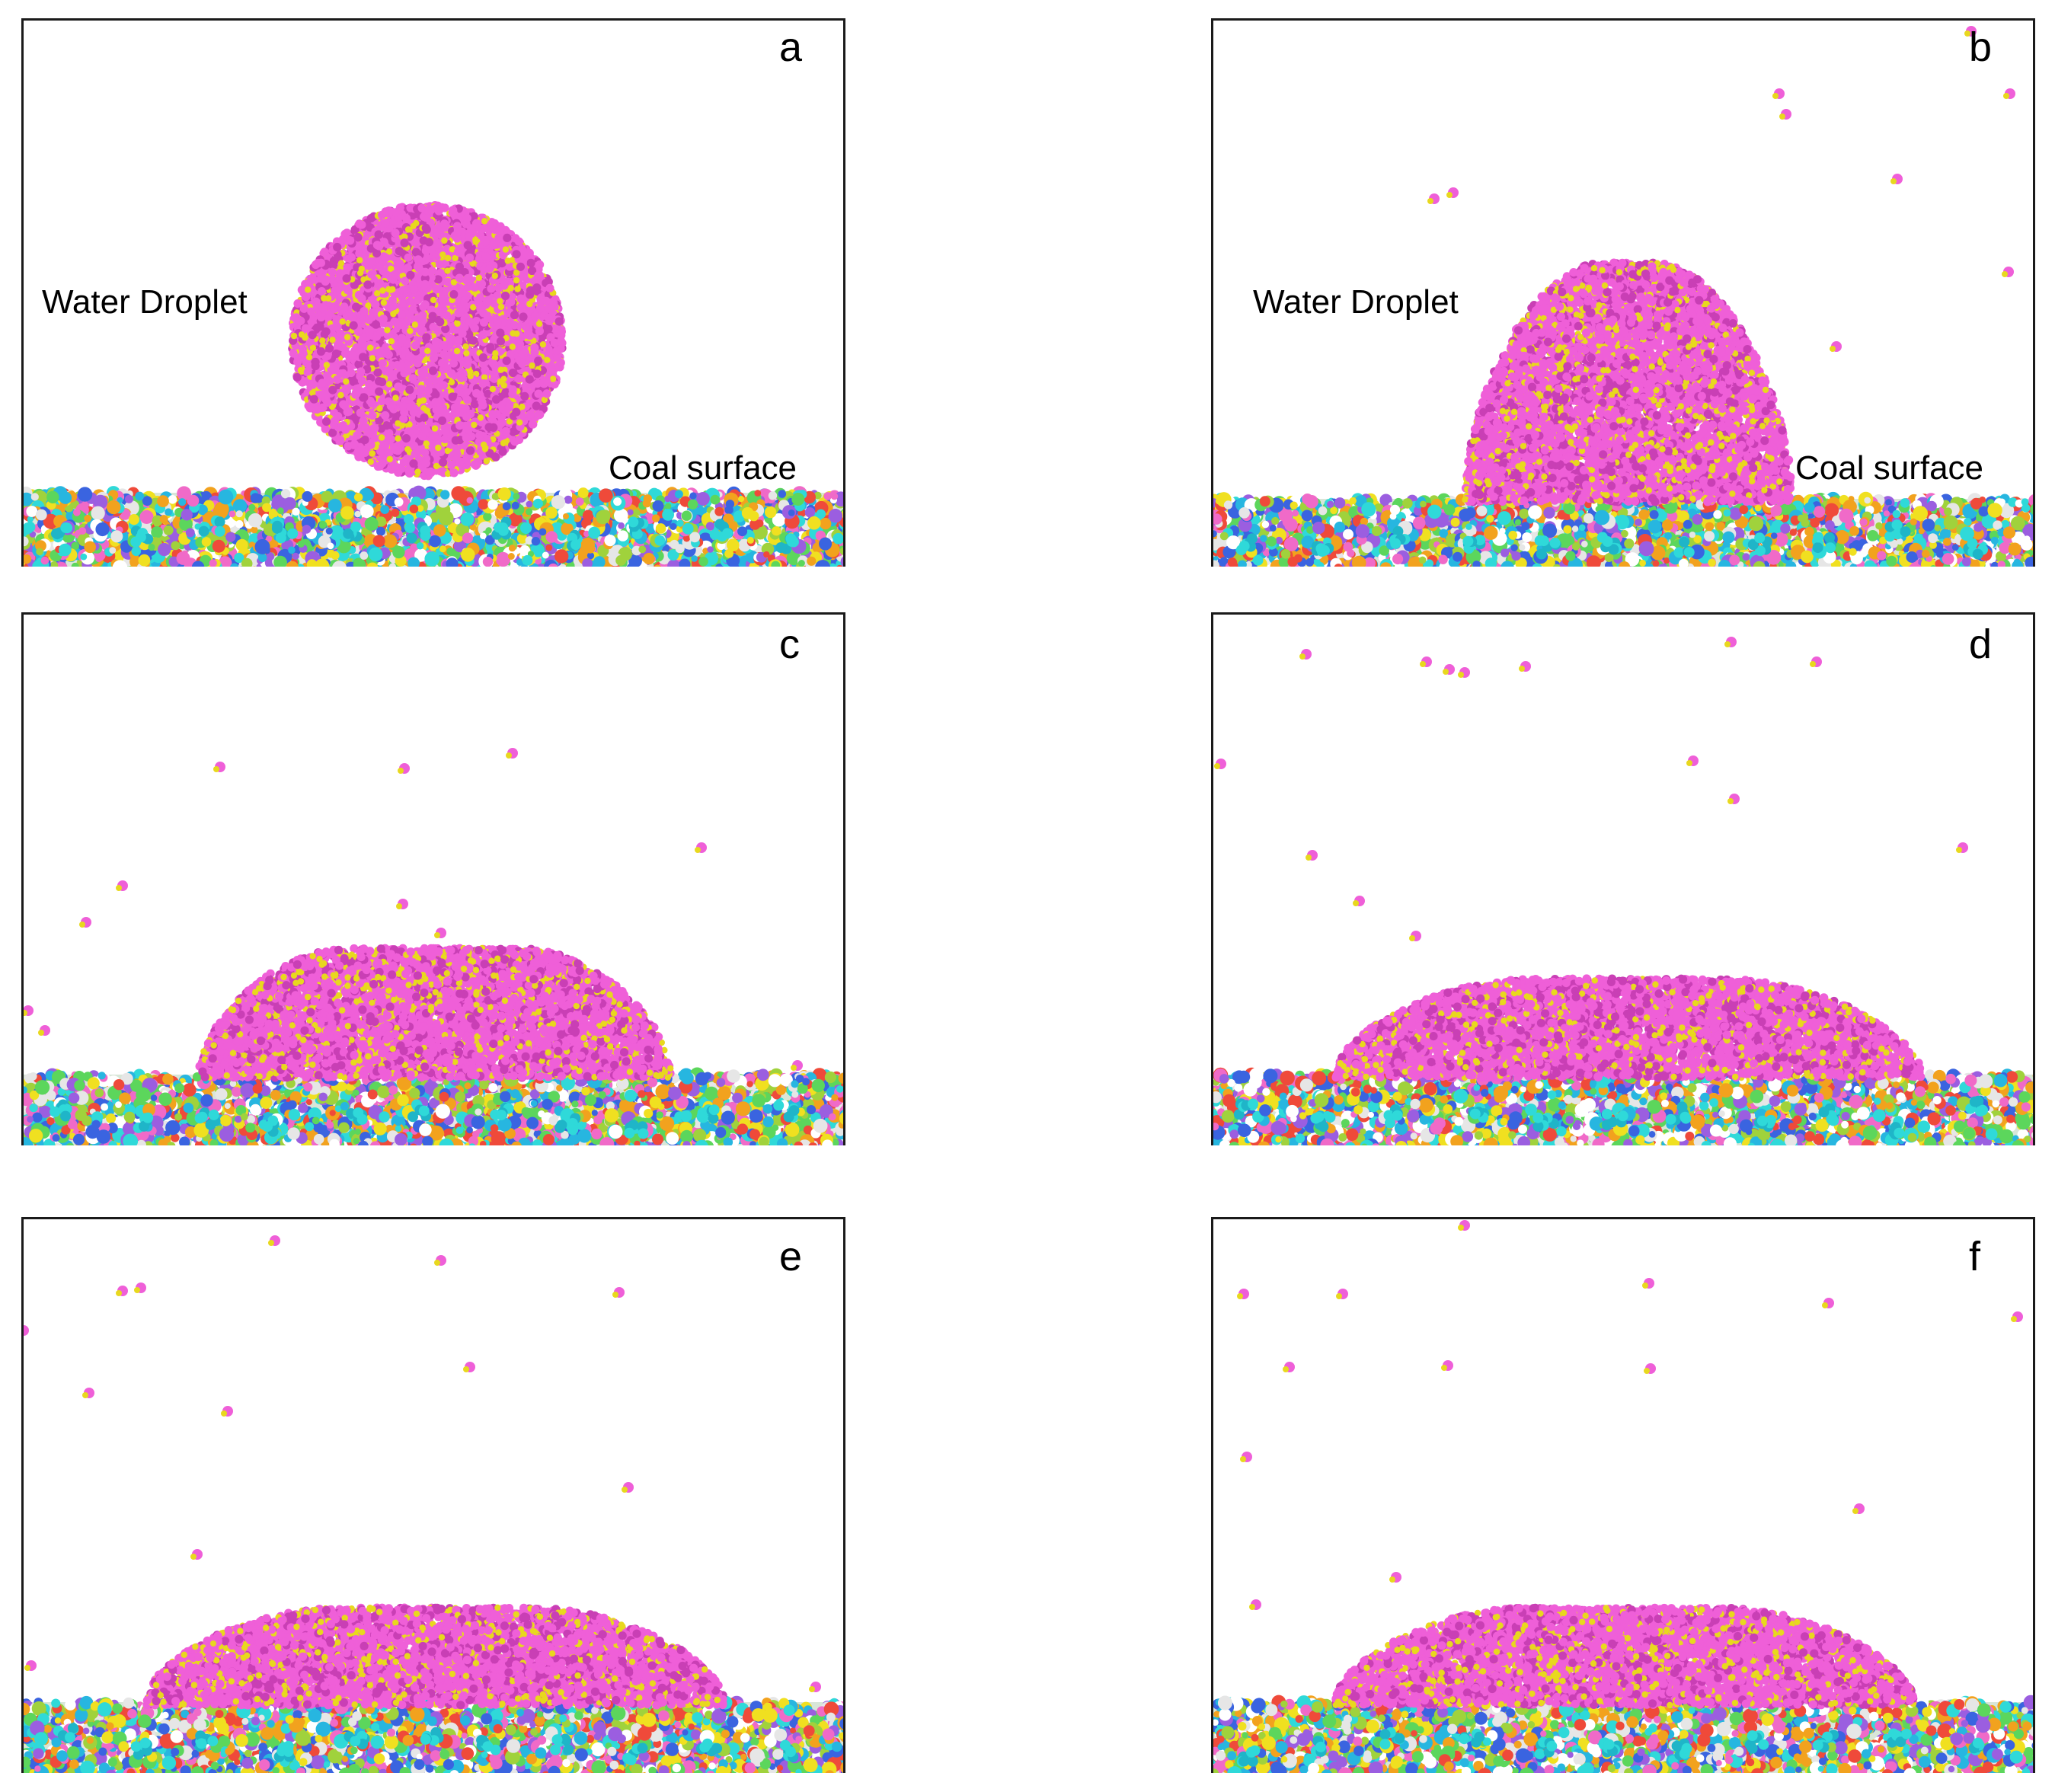  I want to click on panel-f: f, so click(1623, 1495).